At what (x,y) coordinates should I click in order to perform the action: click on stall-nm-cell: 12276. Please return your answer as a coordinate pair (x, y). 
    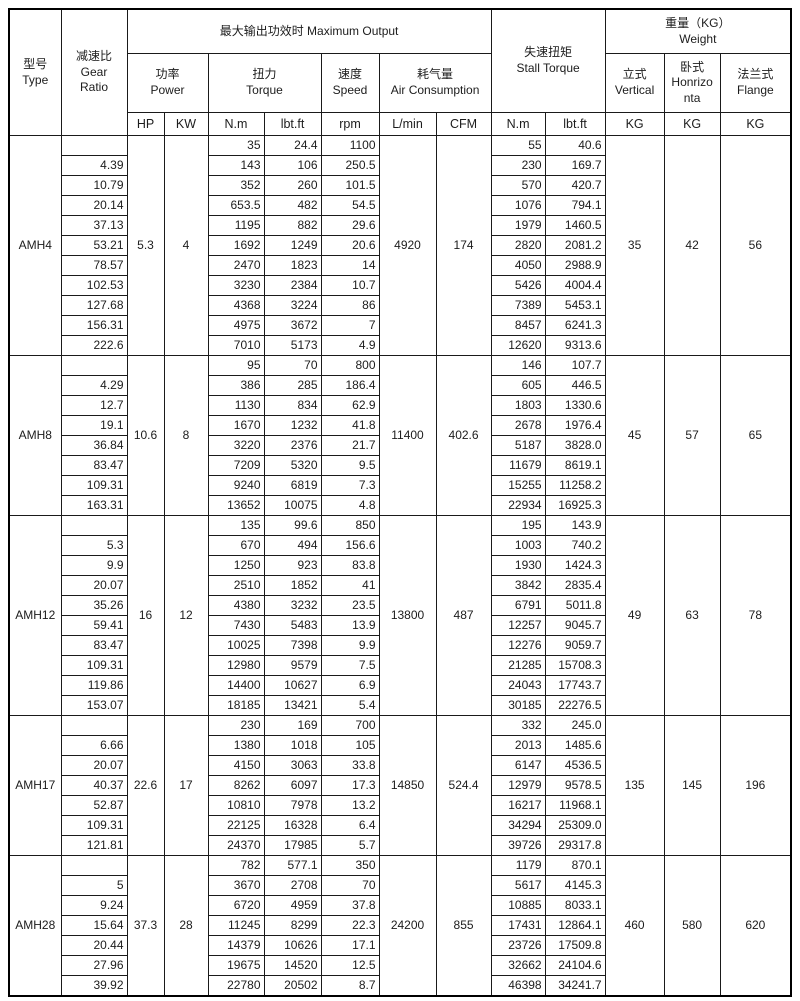
    Looking at the image, I should click on (518, 645).